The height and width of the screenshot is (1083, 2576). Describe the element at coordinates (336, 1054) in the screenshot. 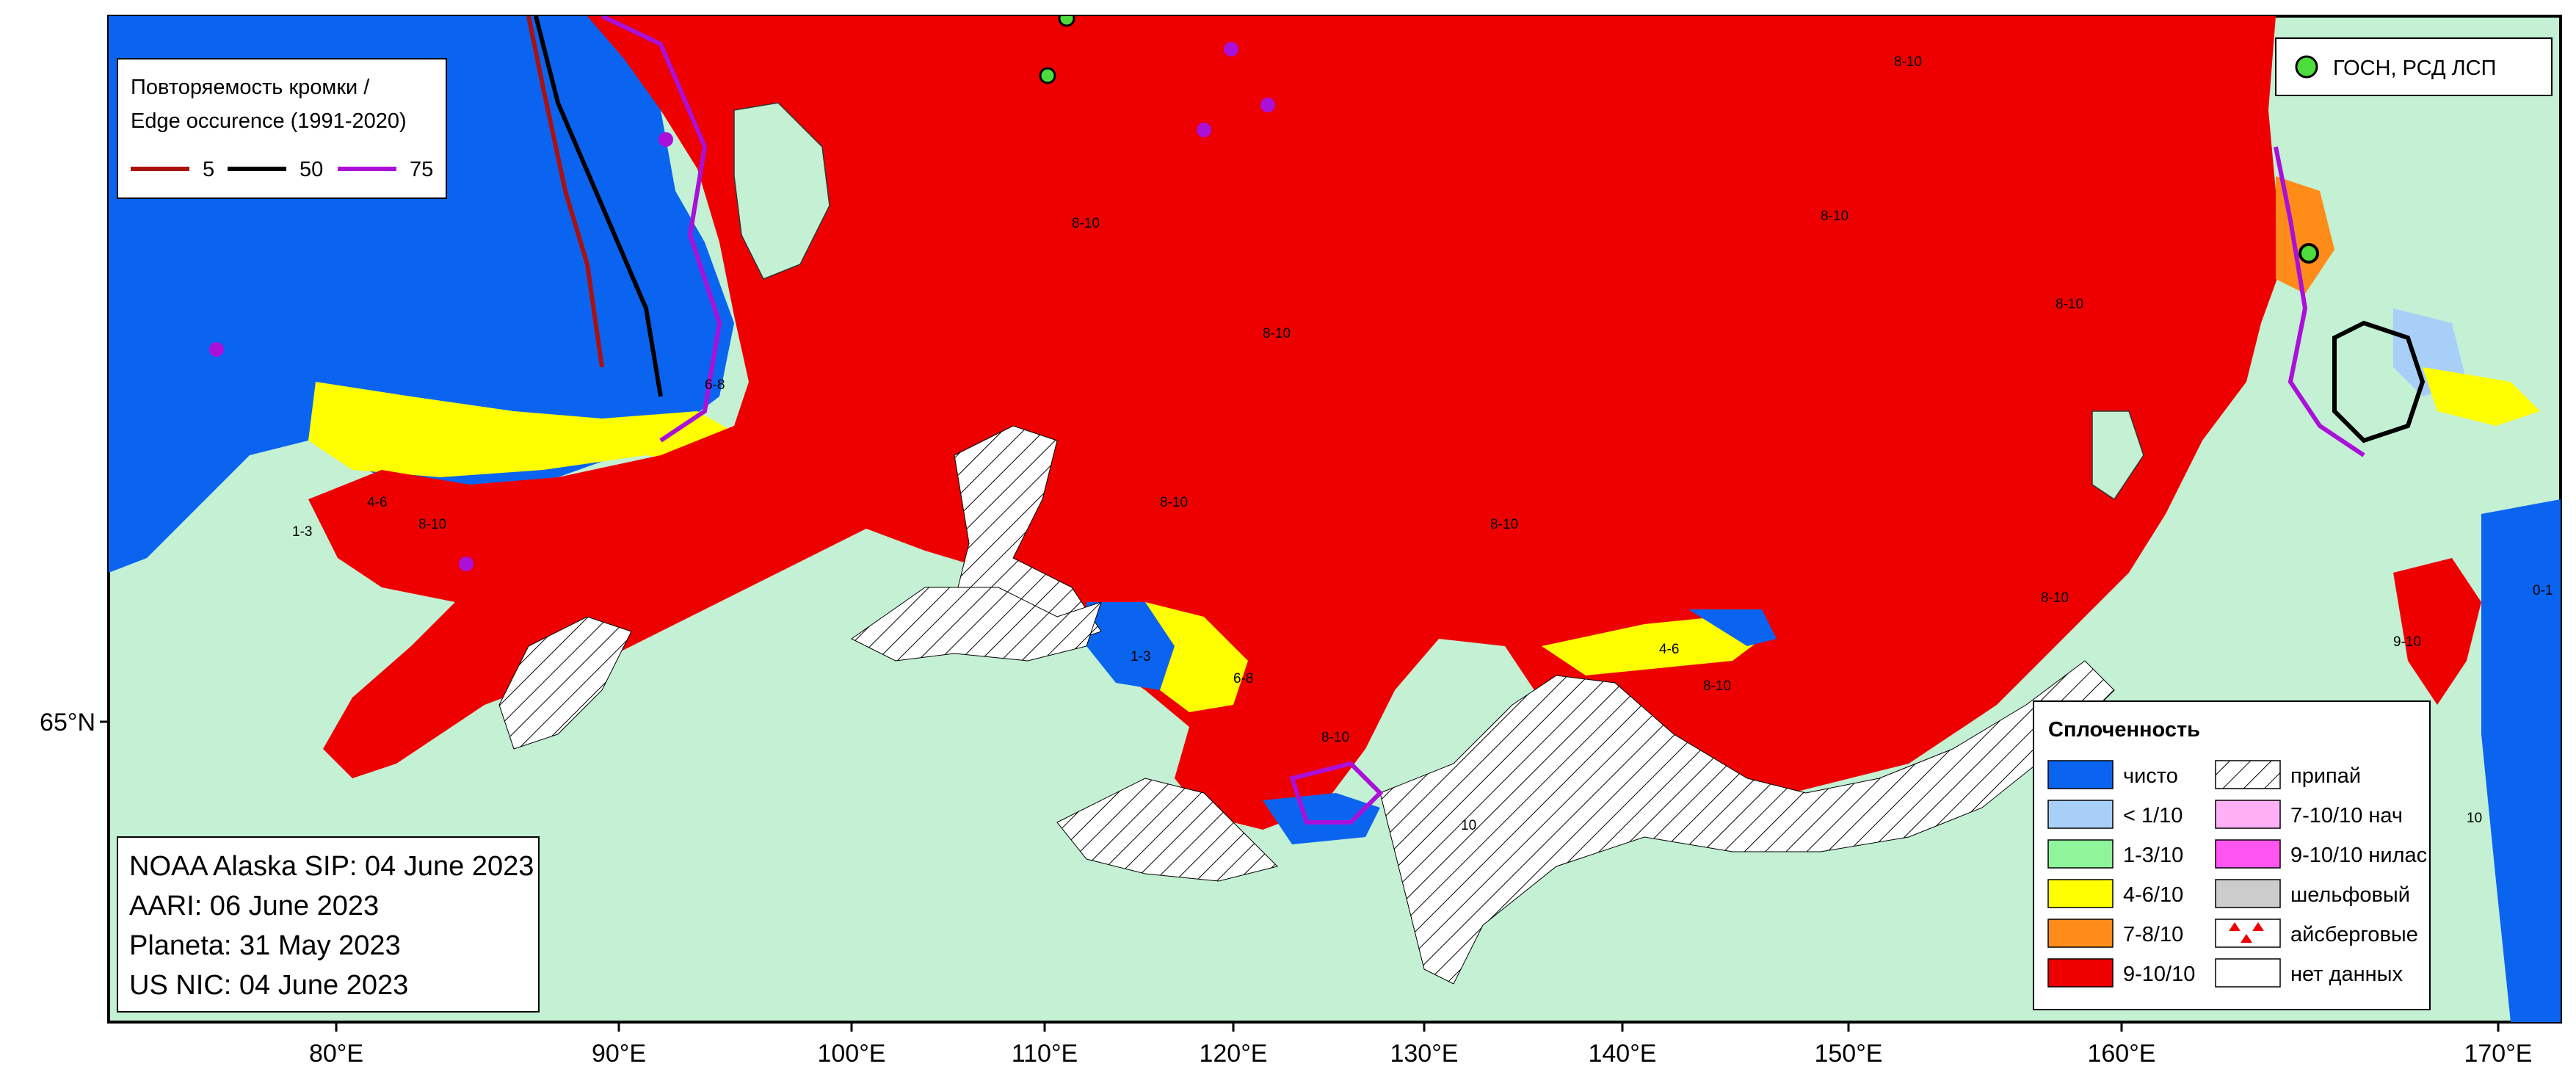

I see `lon-tick-label: 80°E` at that location.